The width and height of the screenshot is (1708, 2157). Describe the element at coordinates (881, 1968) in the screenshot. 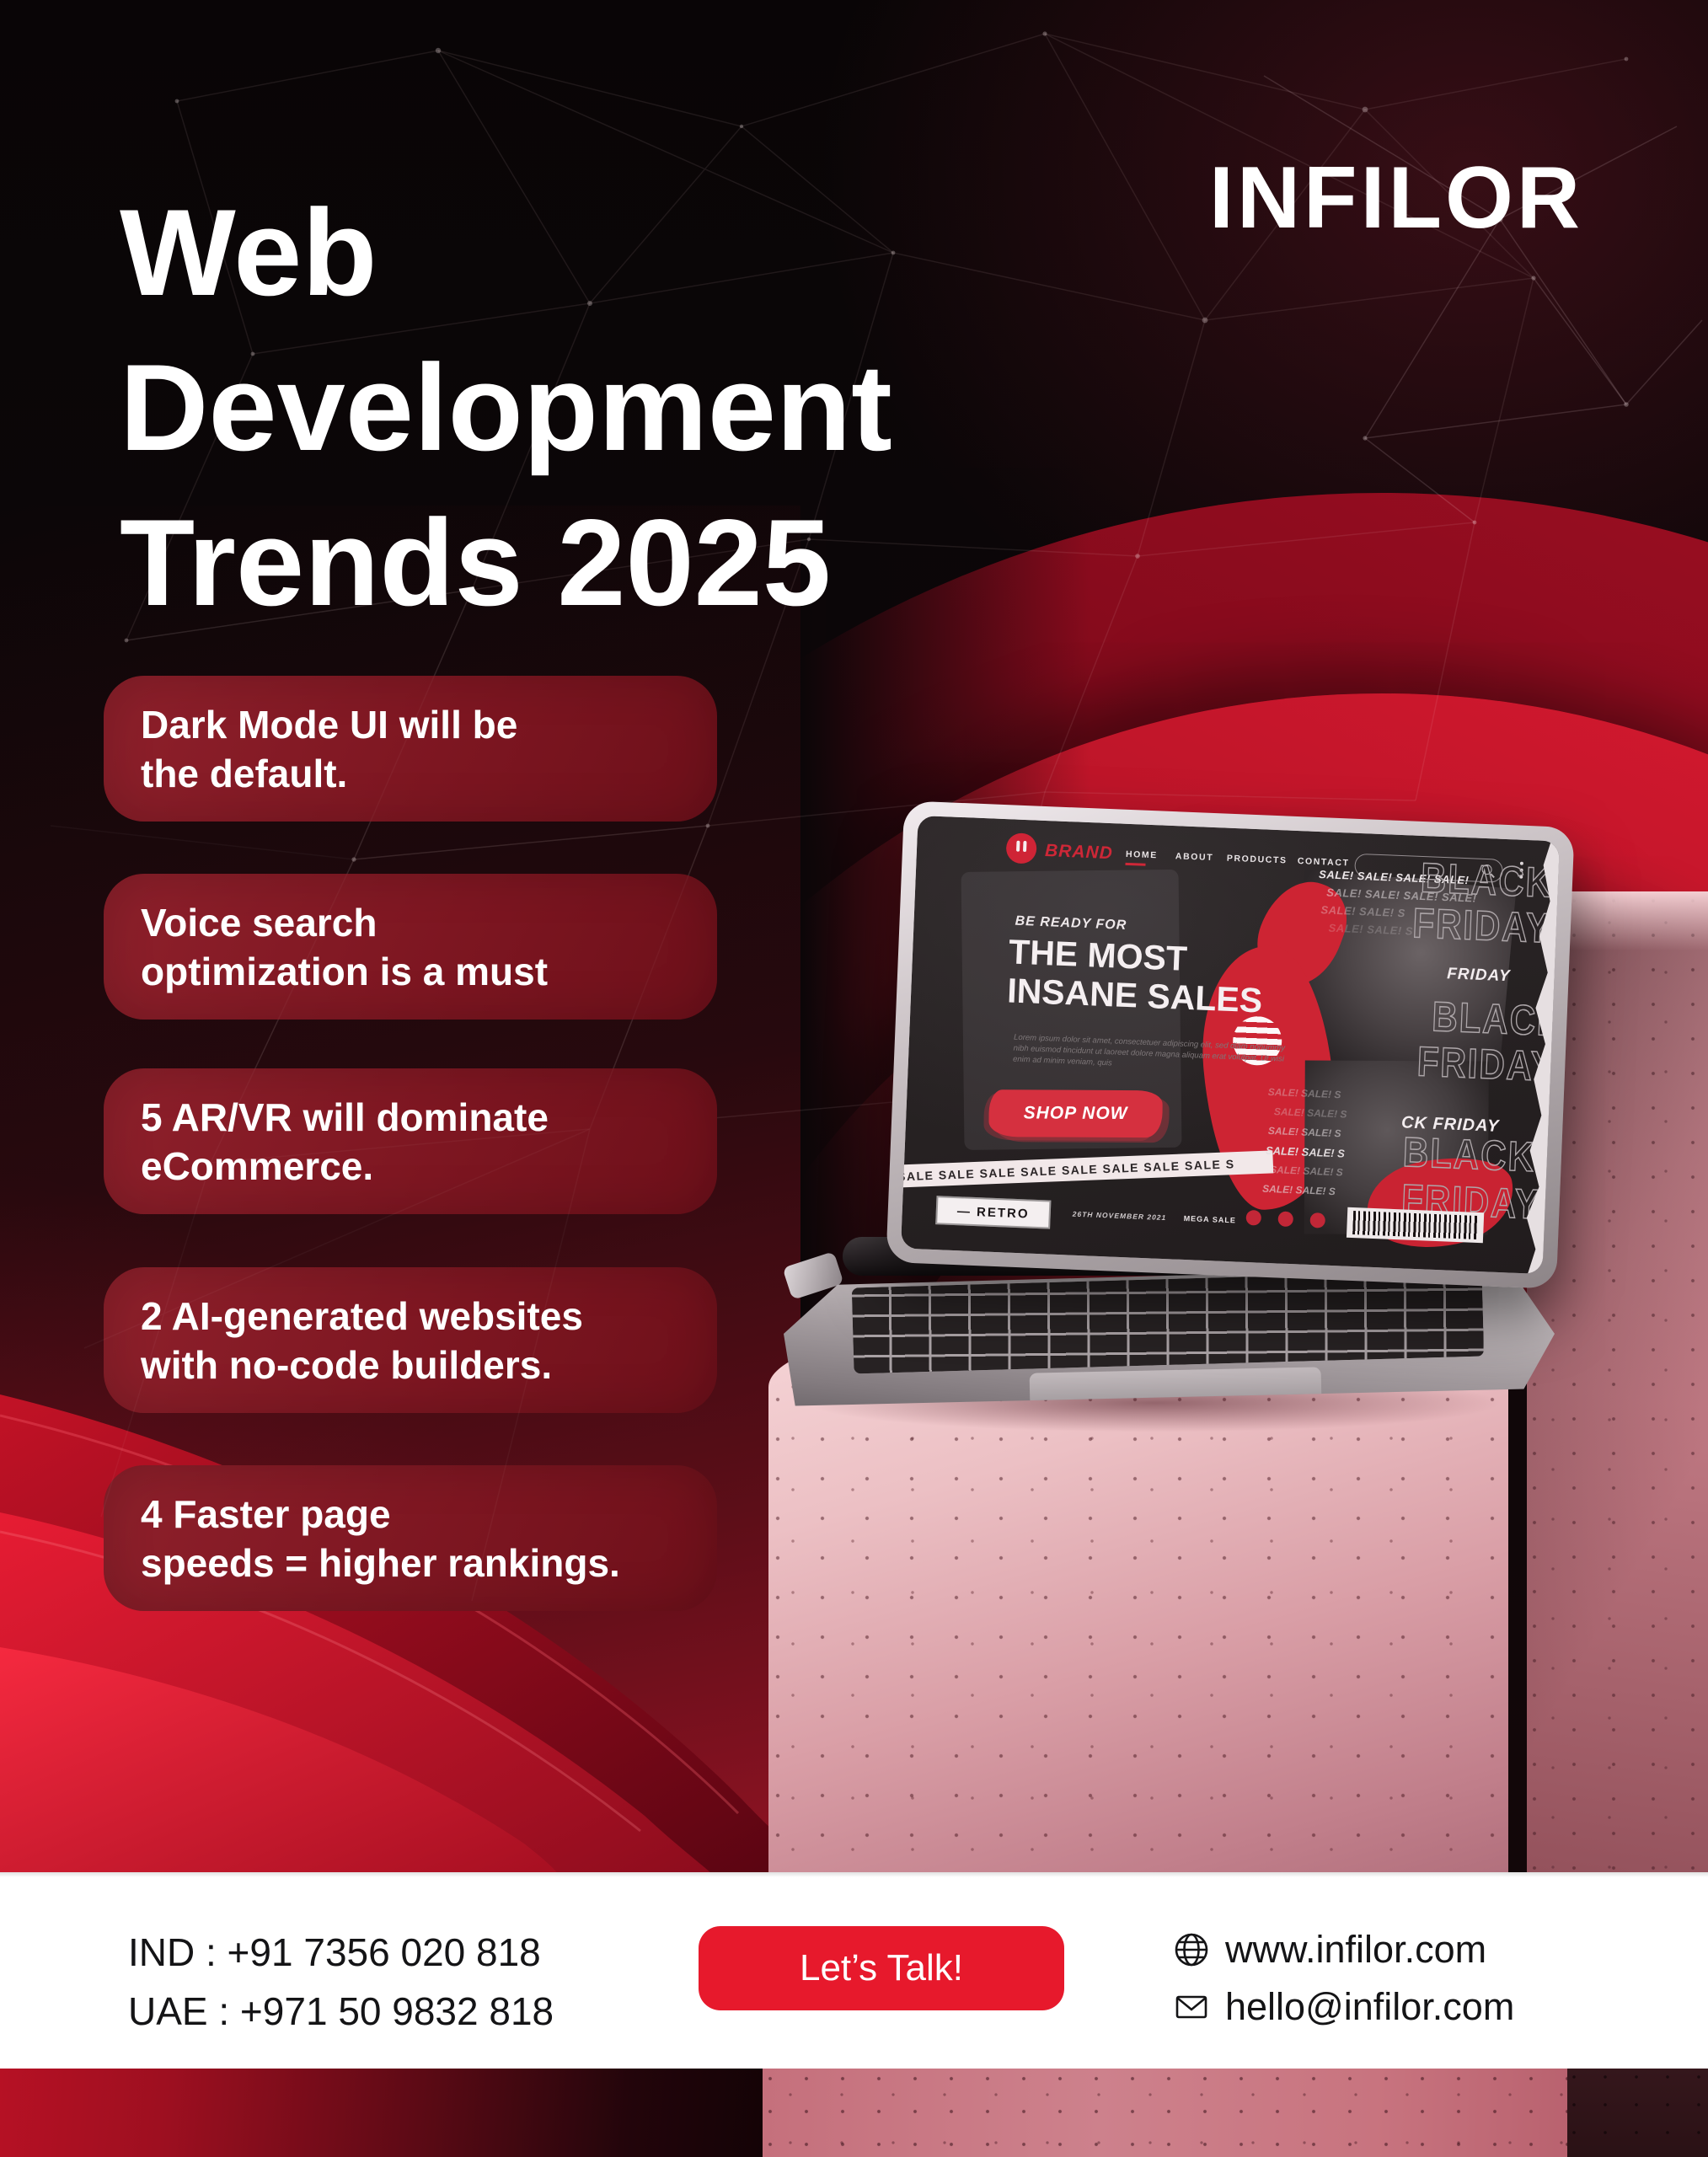

I see `lets-talk-button: Let’s Talk!` at that location.